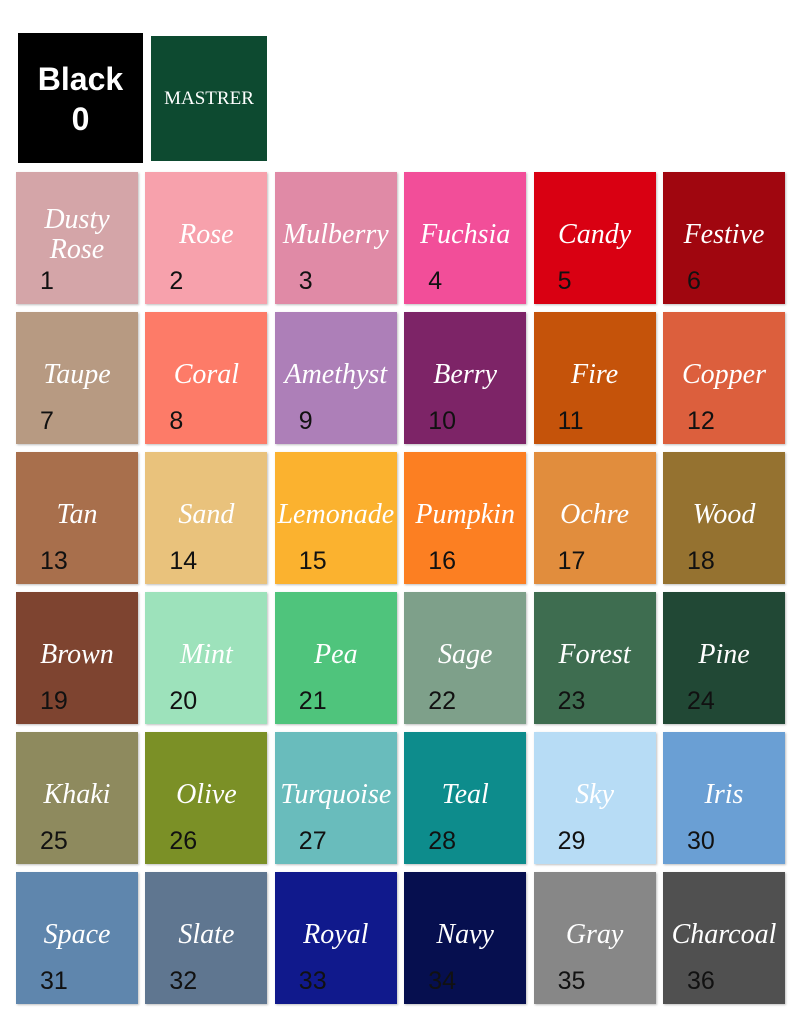 This screenshot has width=800, height=1020. What do you see at coordinates (701, 841) in the screenshot?
I see `swatch-number: 30` at bounding box center [701, 841].